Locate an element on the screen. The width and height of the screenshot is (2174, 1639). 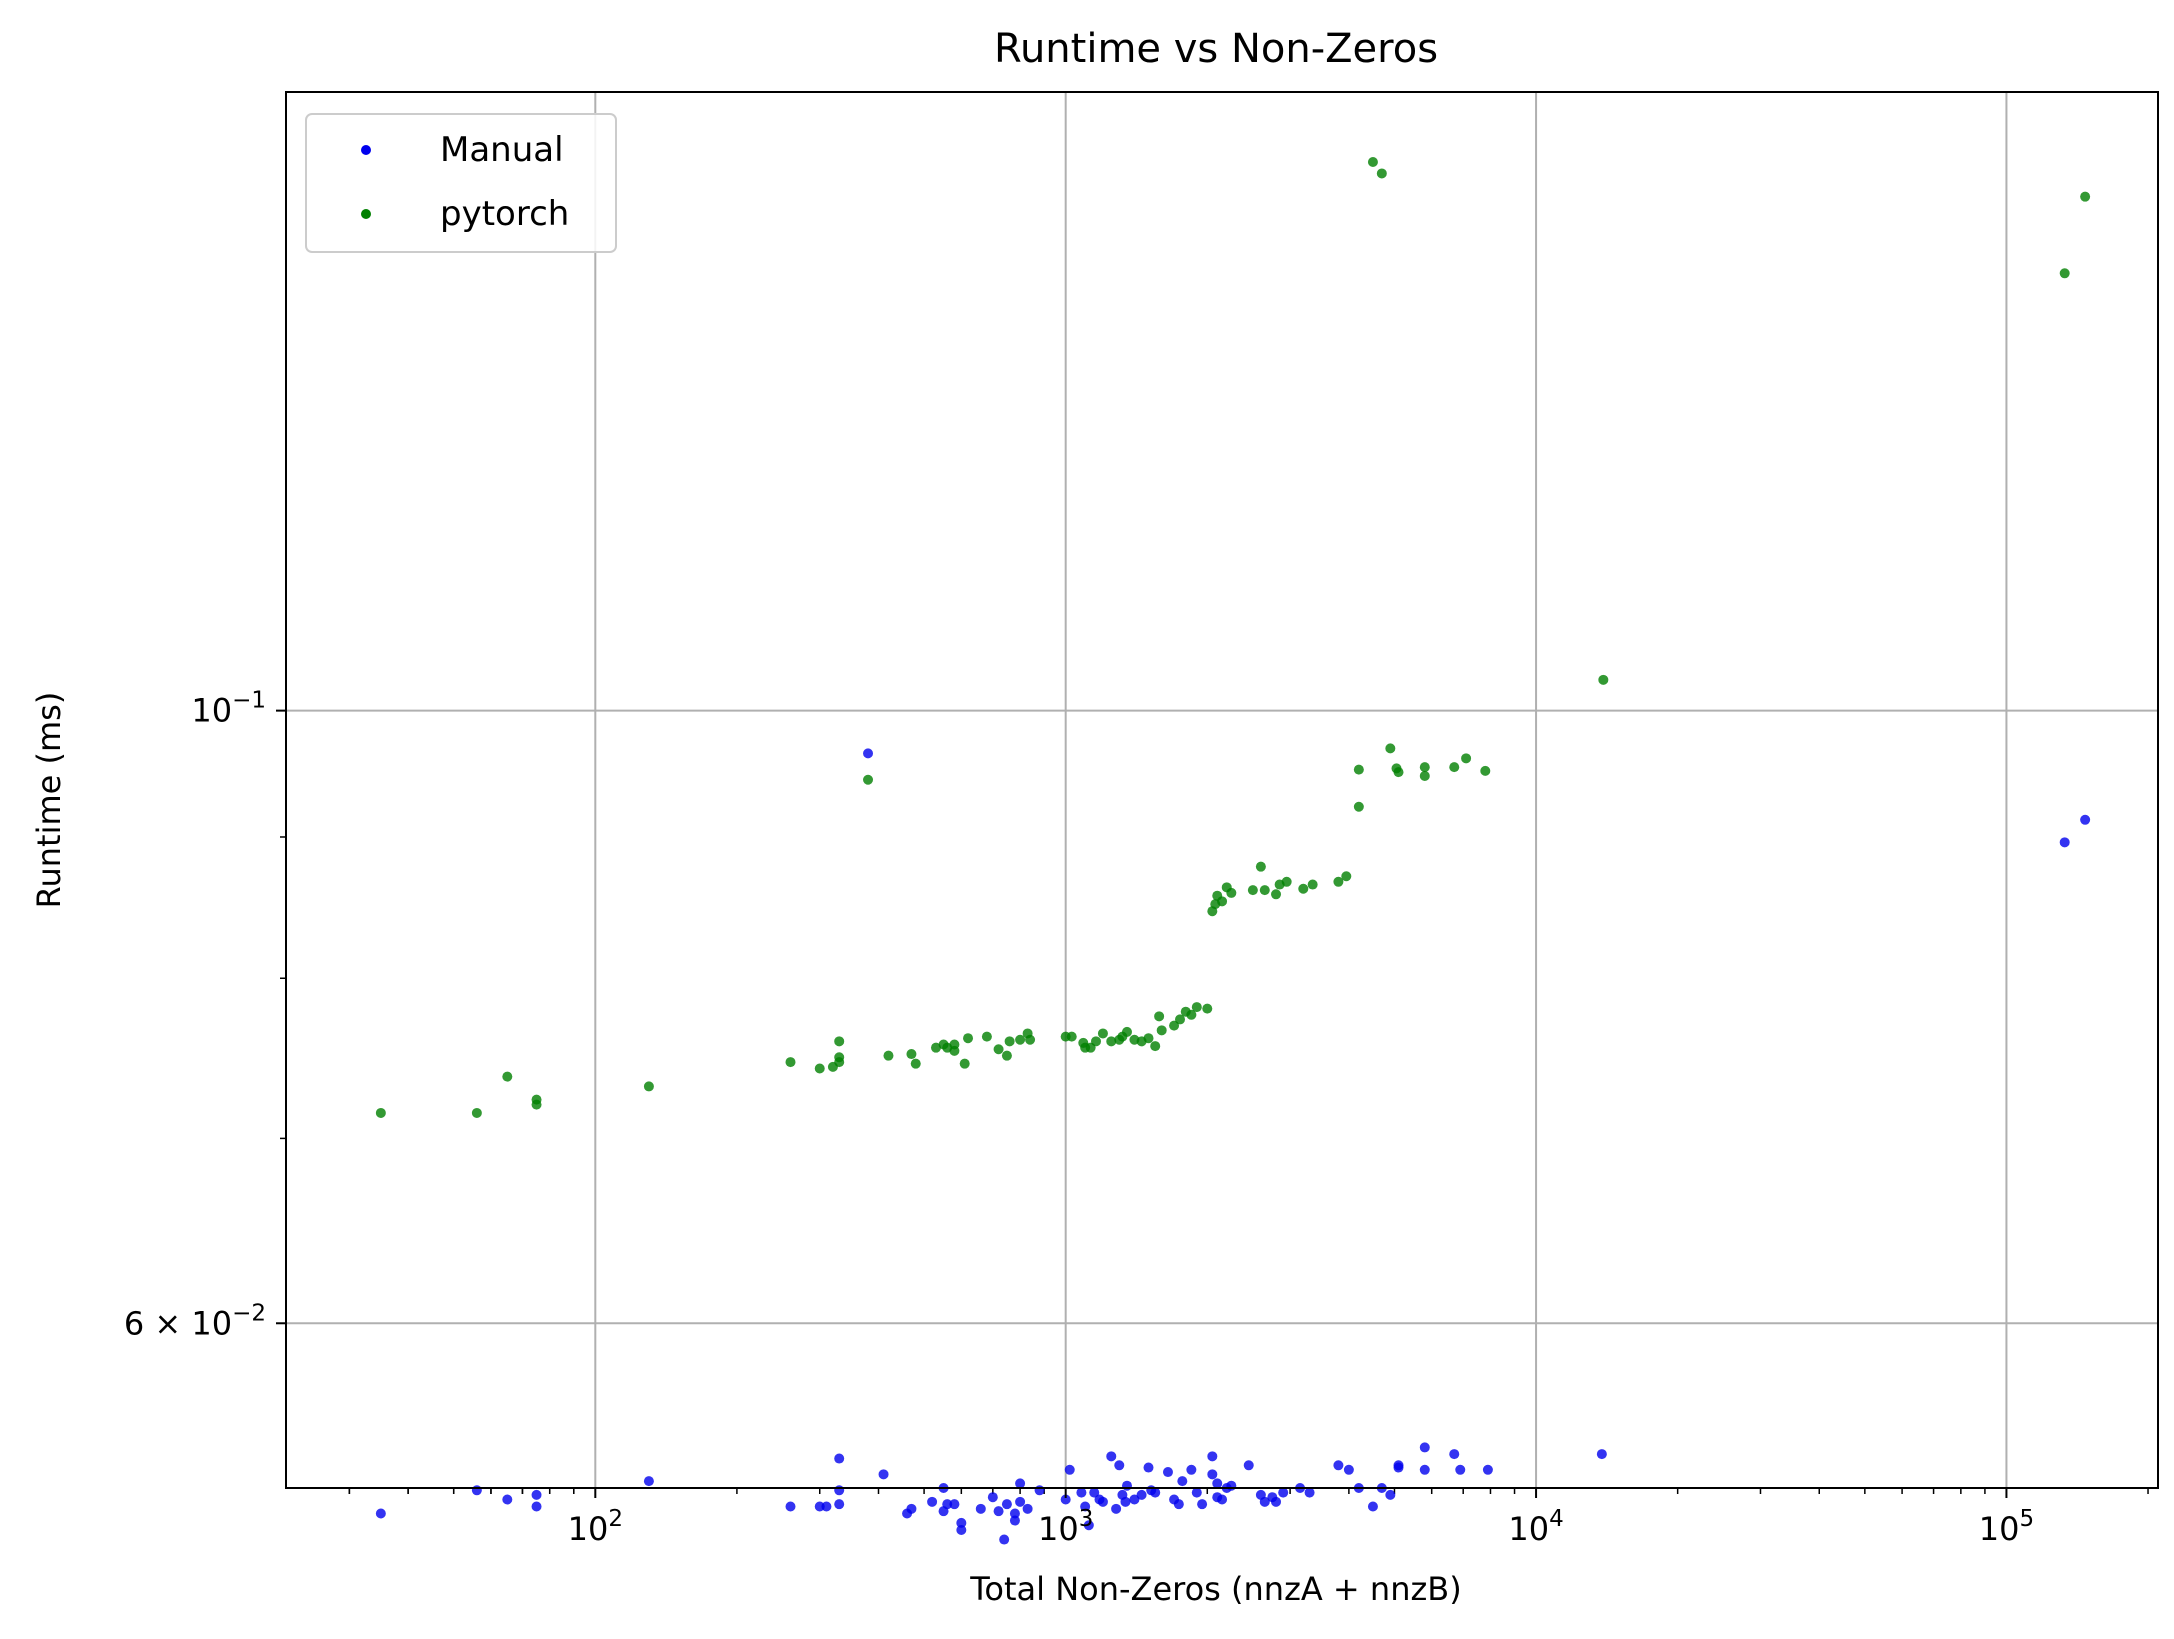
y-tick-label: 6 × 10⁻² is located at coordinates (195, 1321).